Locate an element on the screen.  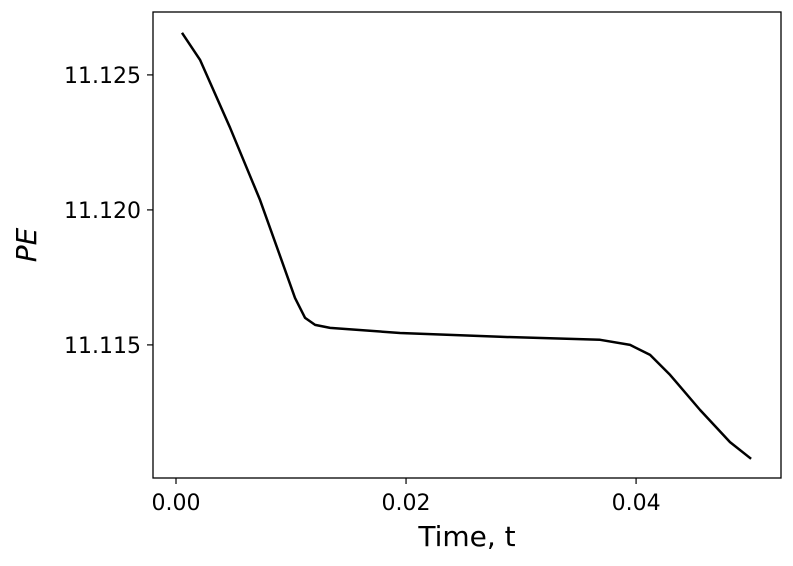
x-tick-label: 0.00 is located at coordinates (176, 503).